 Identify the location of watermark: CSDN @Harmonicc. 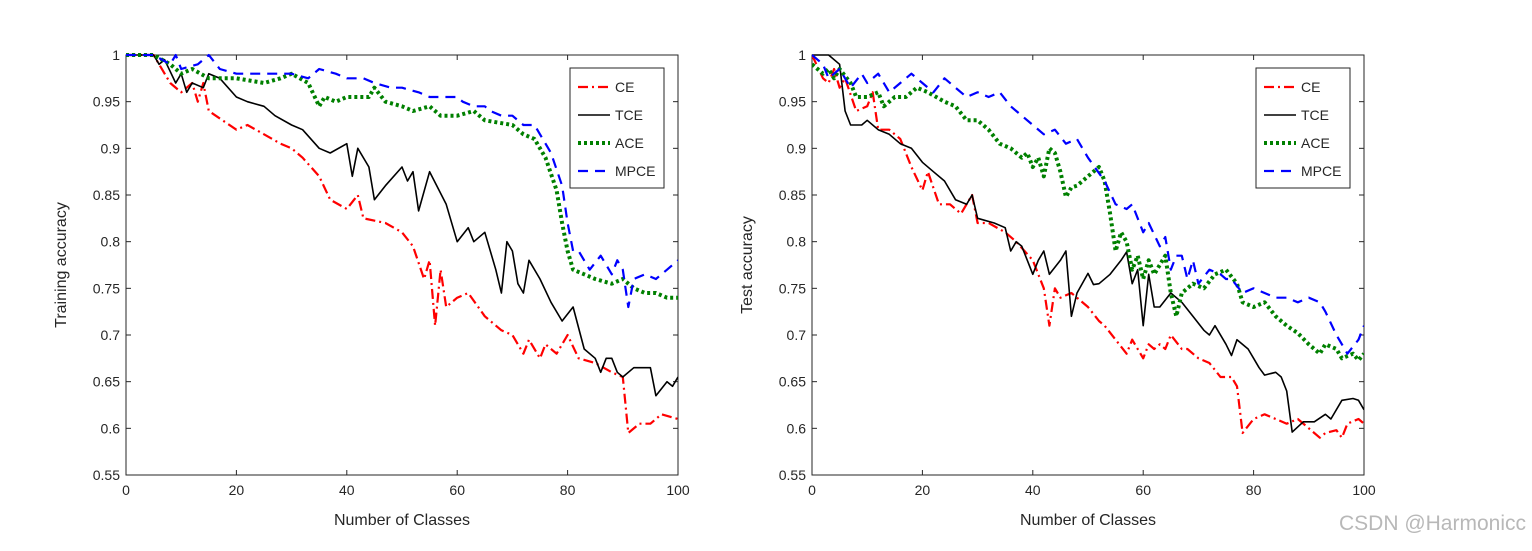
(1432, 524).